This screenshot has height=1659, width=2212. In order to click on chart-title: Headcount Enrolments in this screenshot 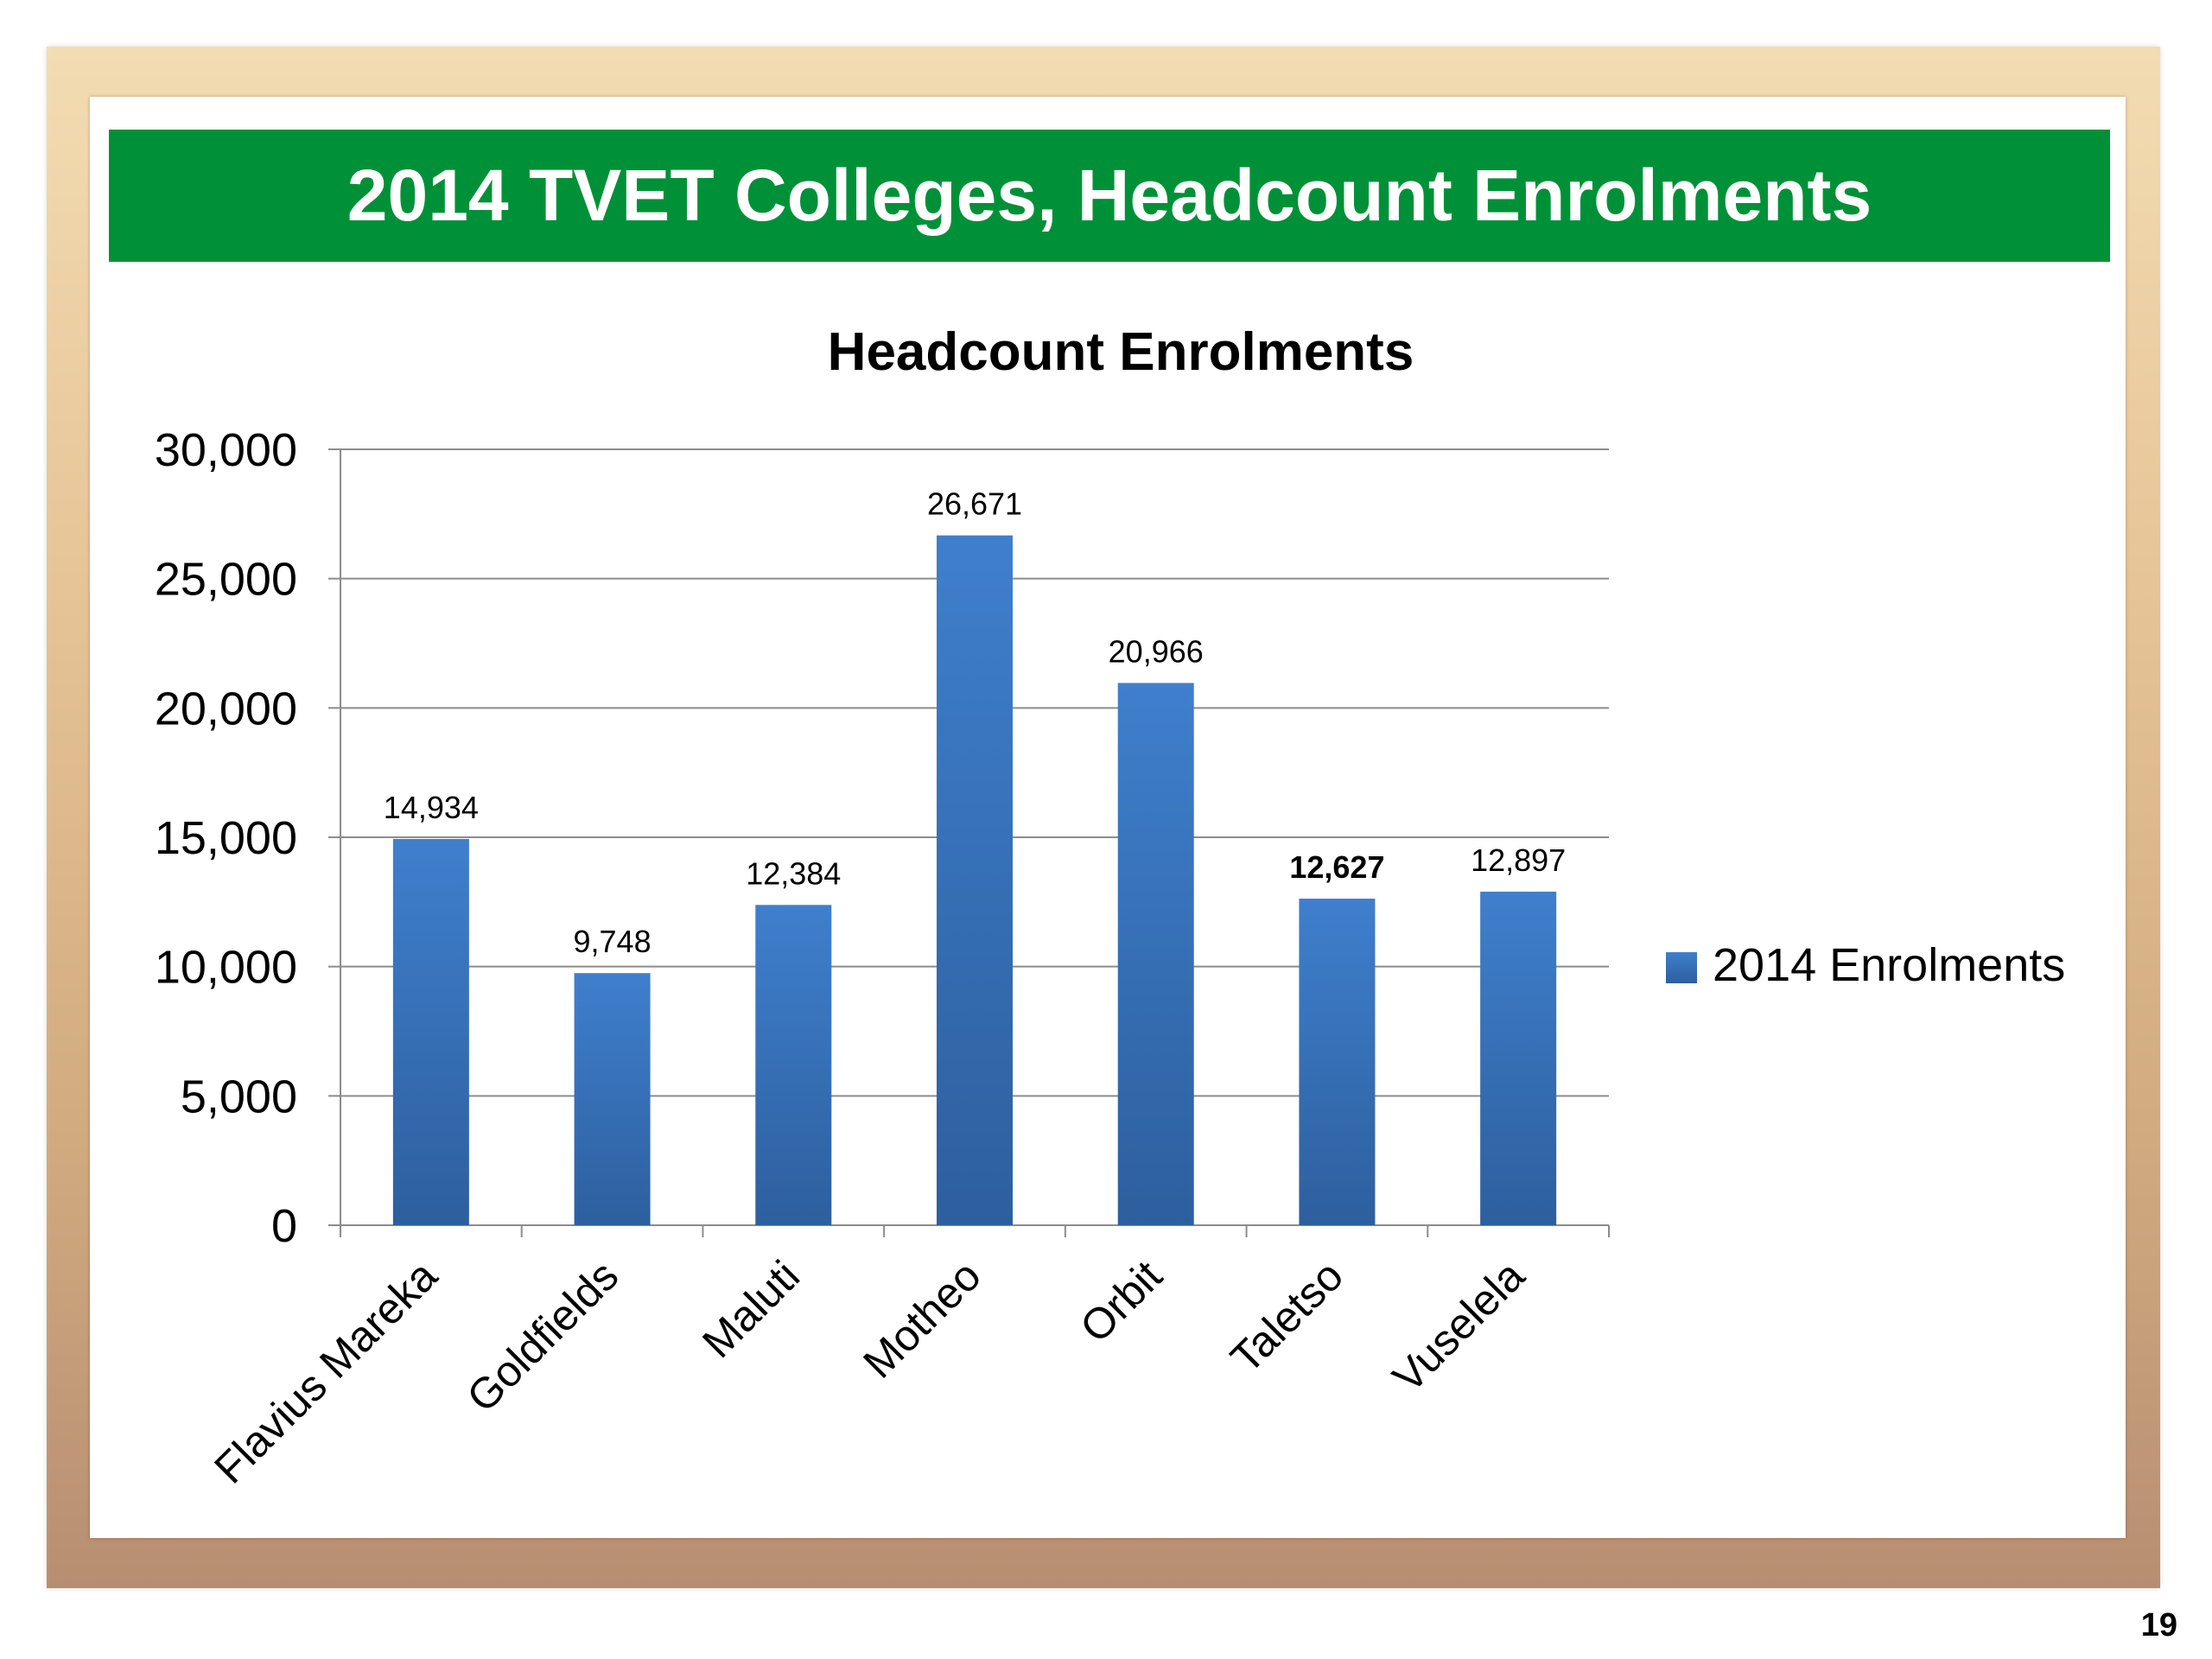, I will do `click(1121, 352)`.